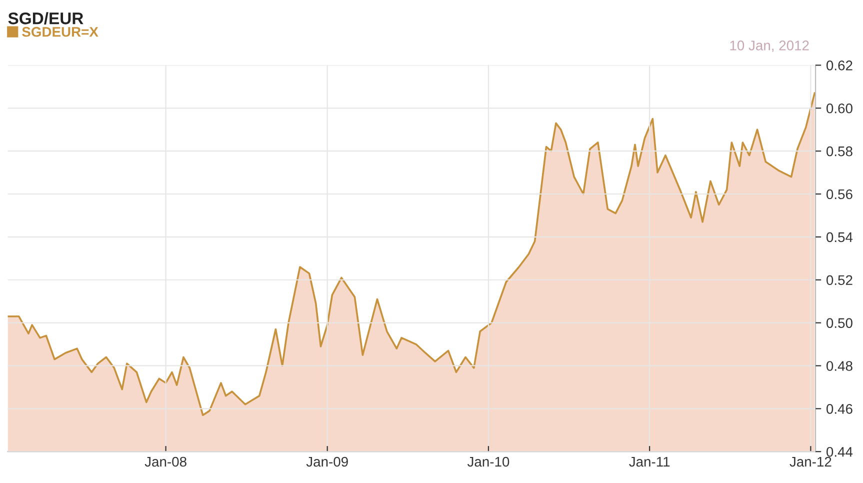 The width and height of the screenshot is (863, 483). What do you see at coordinates (839, 237) in the screenshot?
I see `y-tick-label: 0.54` at bounding box center [839, 237].